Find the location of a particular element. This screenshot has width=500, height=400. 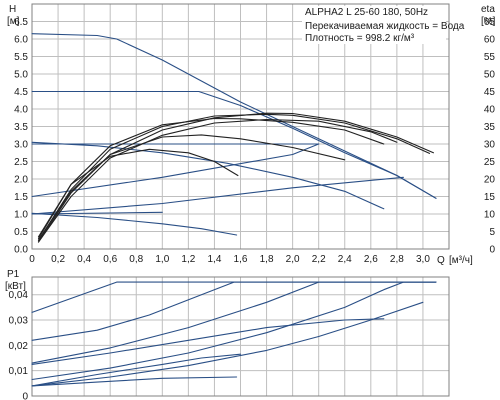

x-tick-label: 1,2 is located at coordinates (188, 259).